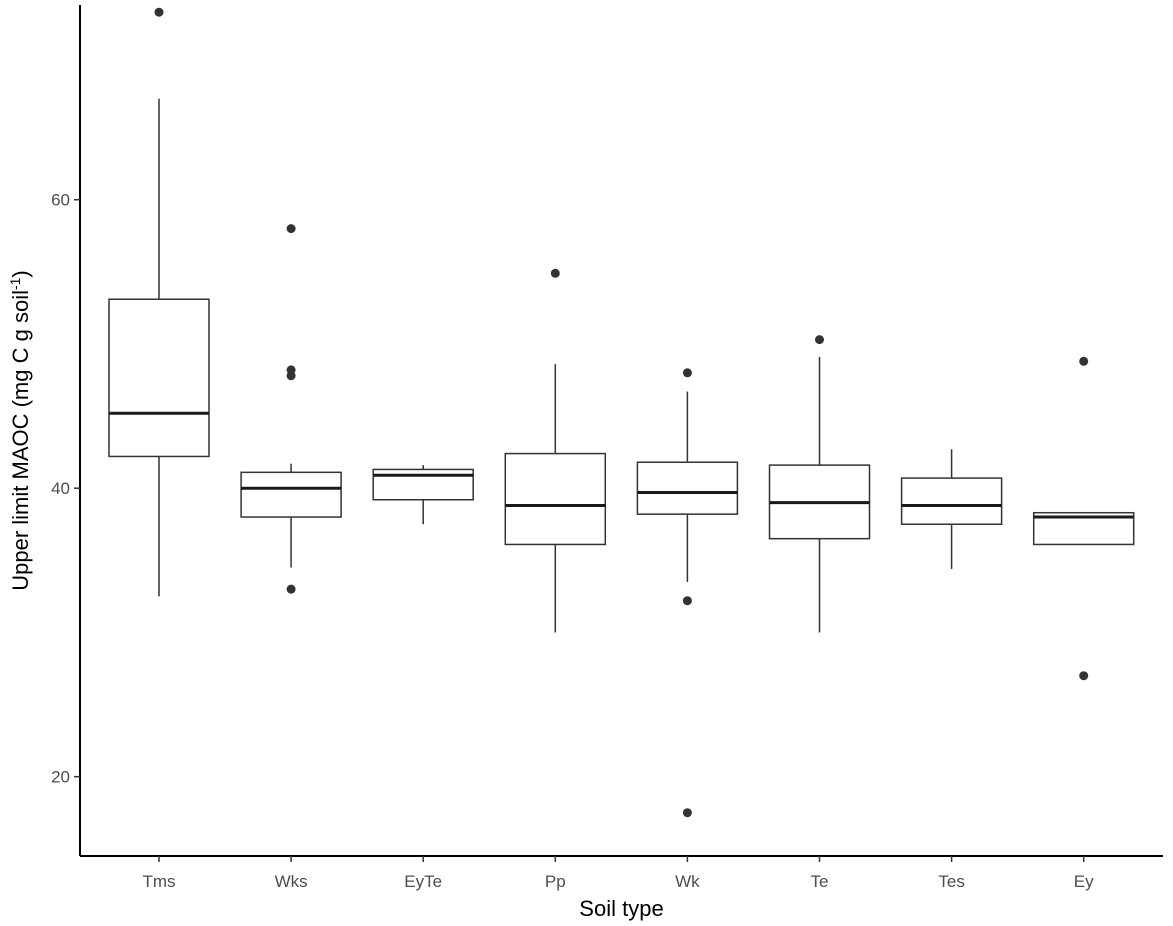 Image resolution: width=1173 pixels, height=926 pixels. I want to click on x-tick-label: Wks, so click(291, 881).